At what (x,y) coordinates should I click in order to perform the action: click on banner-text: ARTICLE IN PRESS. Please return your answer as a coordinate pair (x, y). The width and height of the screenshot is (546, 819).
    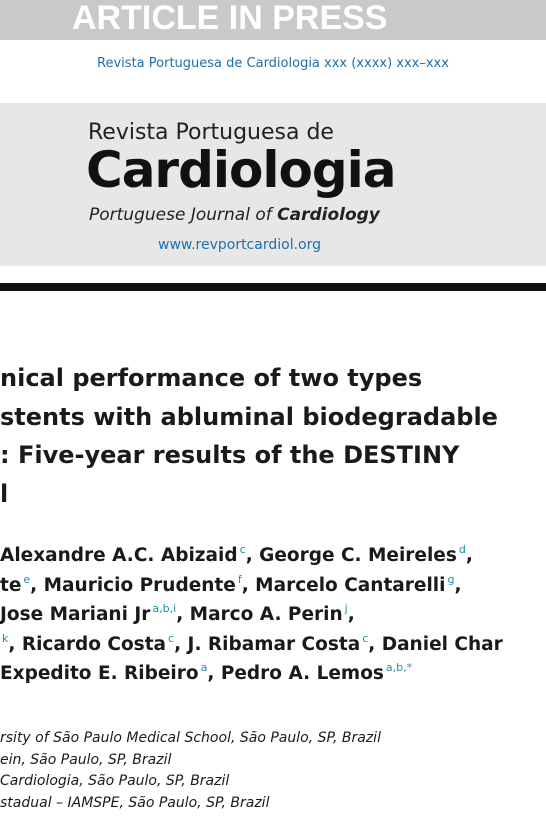
    Looking at the image, I should click on (230, 18).